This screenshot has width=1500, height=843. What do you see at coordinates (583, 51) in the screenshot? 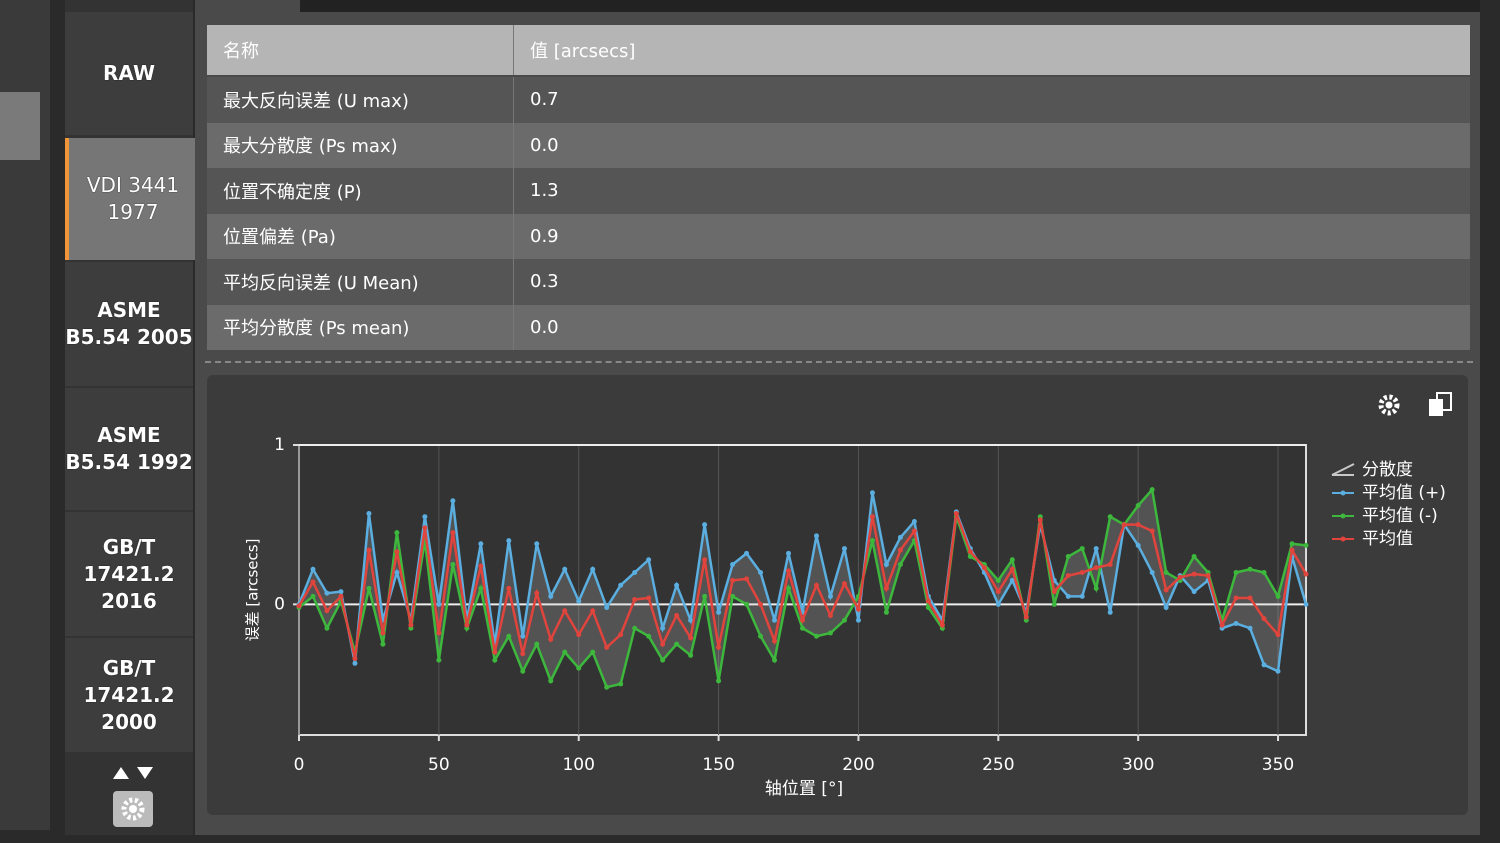
I see `header-cell: 值 [arcsecs]` at bounding box center [583, 51].